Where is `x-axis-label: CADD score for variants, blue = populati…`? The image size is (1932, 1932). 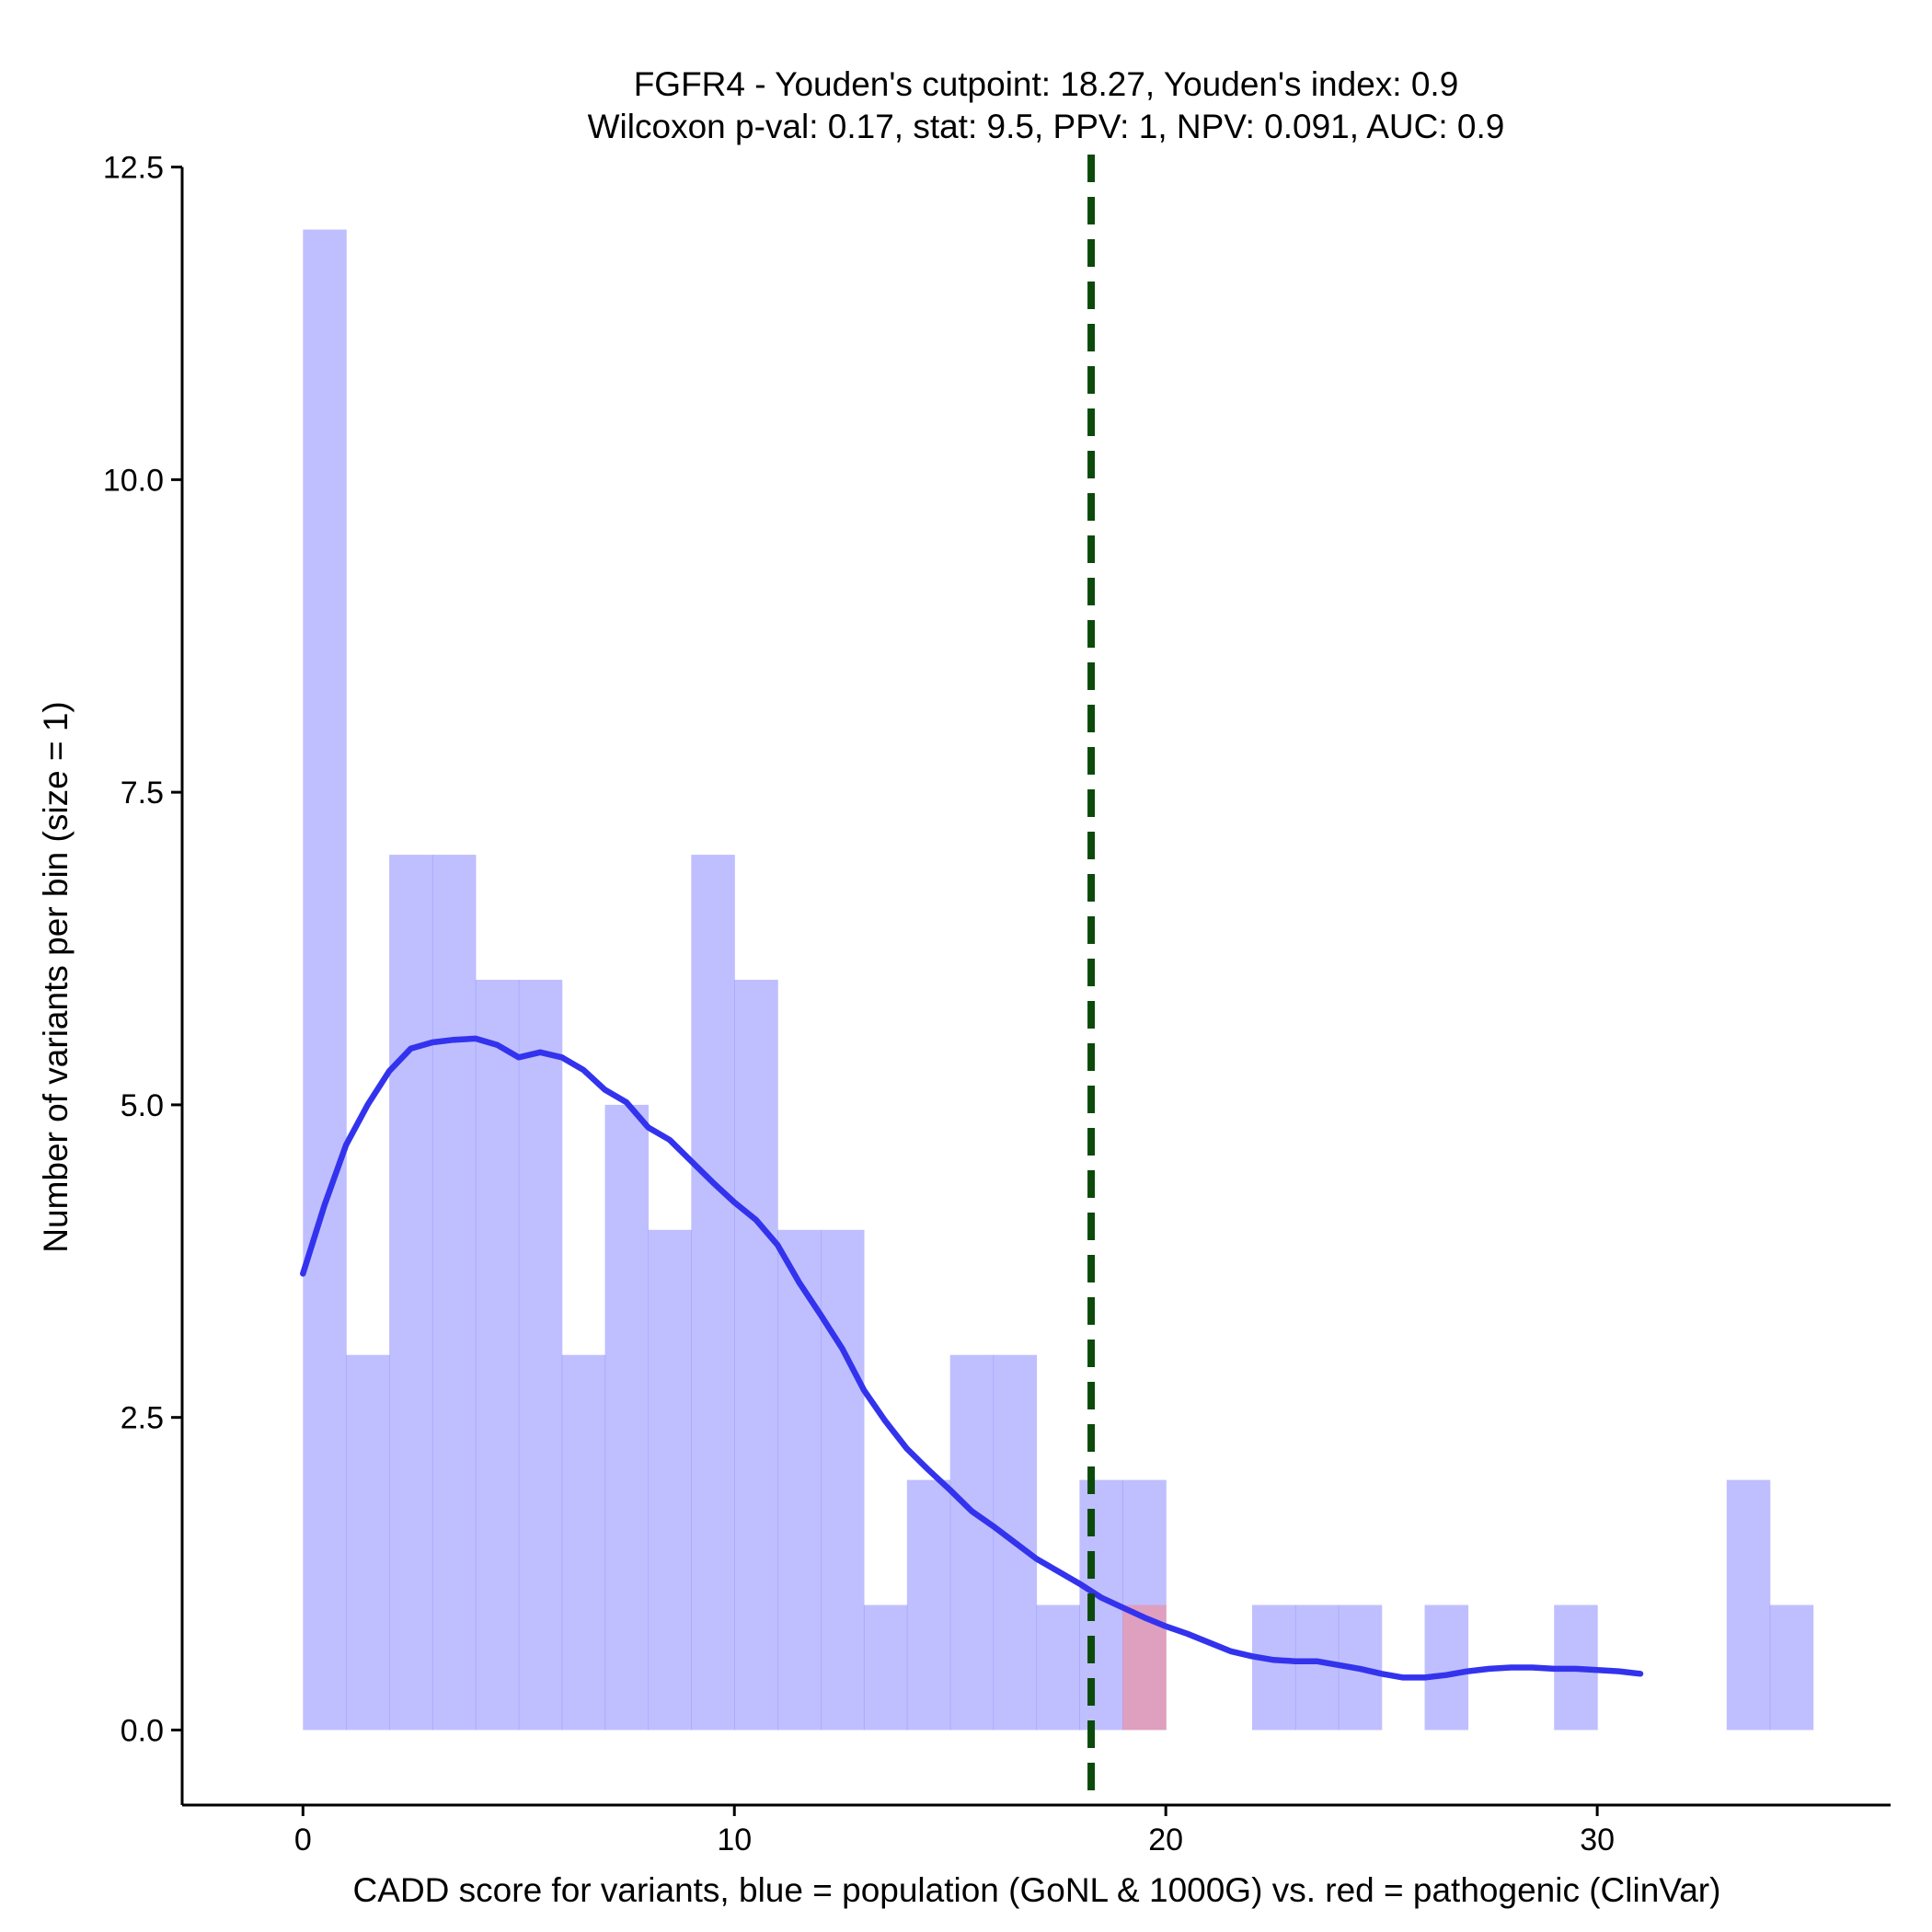
x-axis-label: CADD score for variants, blue = populati… is located at coordinates (1037, 1890).